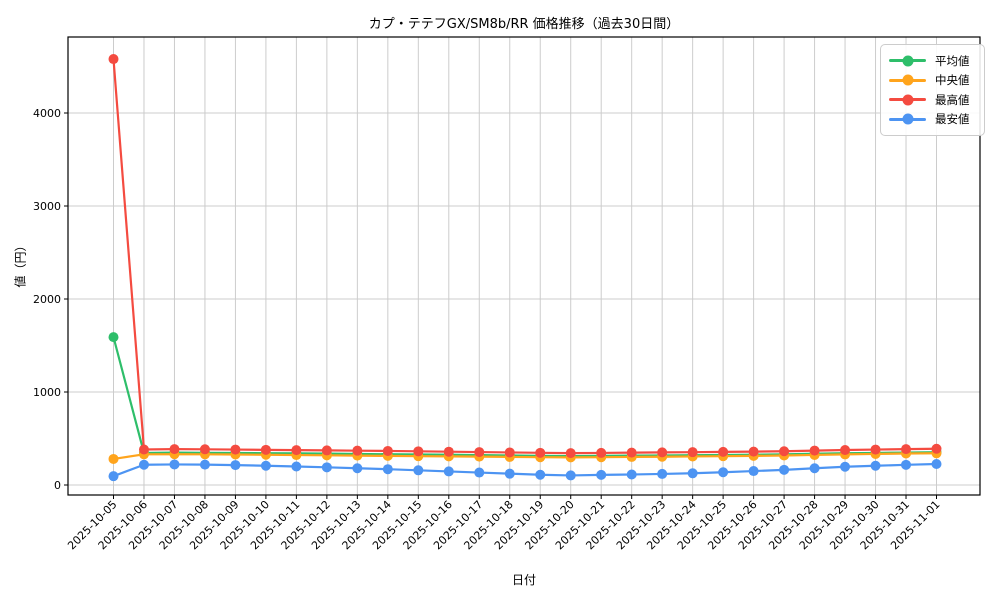  I want to click on legend-dot-median, so click(907, 80).